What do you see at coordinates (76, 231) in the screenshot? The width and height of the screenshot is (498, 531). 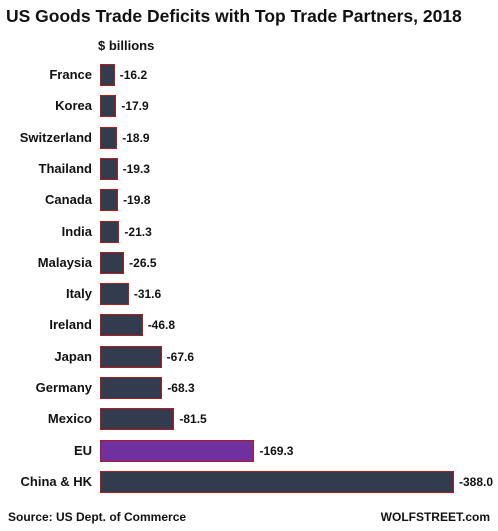 I see `category-label-india: India` at bounding box center [76, 231].